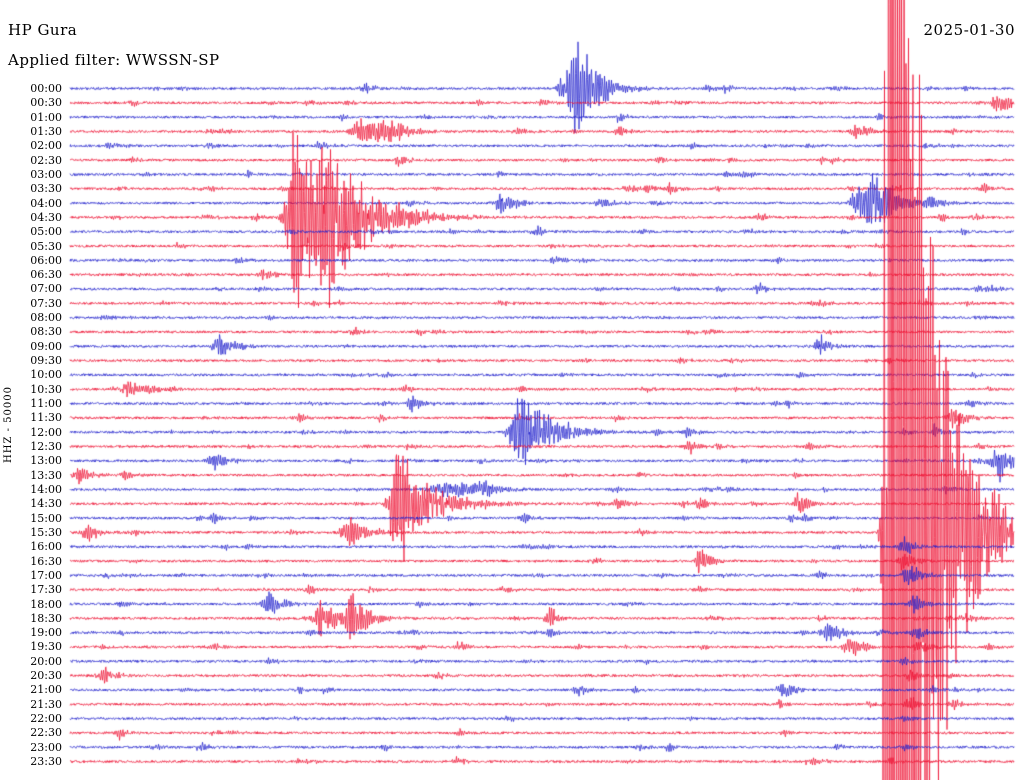  I want to click on channel-scale-label: HHZ - 50000, so click(8, 424).